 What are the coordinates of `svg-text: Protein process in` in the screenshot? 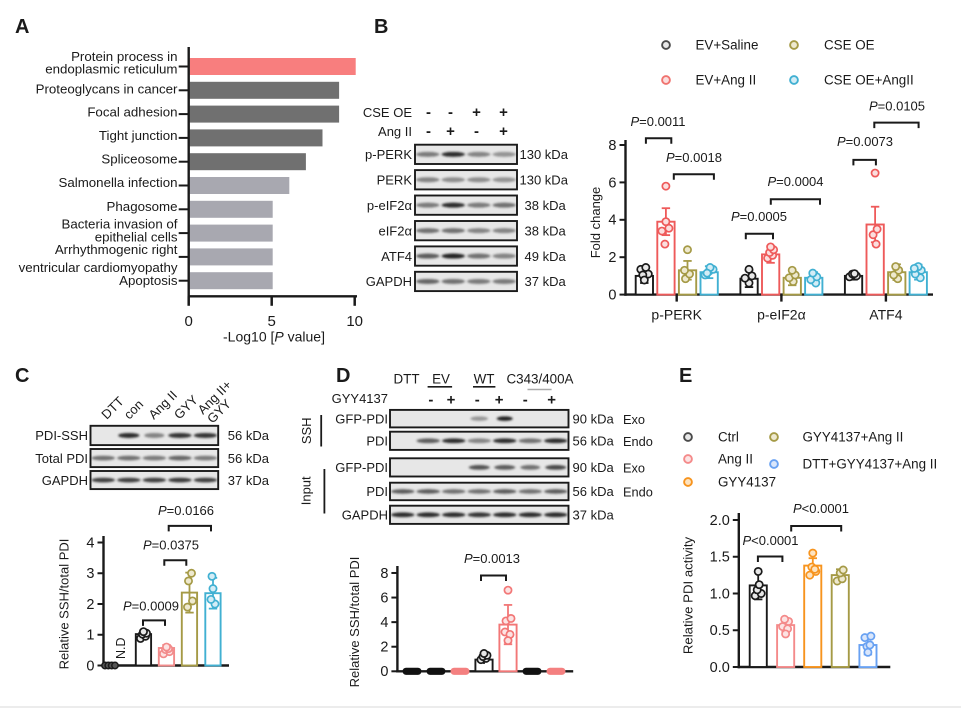 It's located at (124, 56).